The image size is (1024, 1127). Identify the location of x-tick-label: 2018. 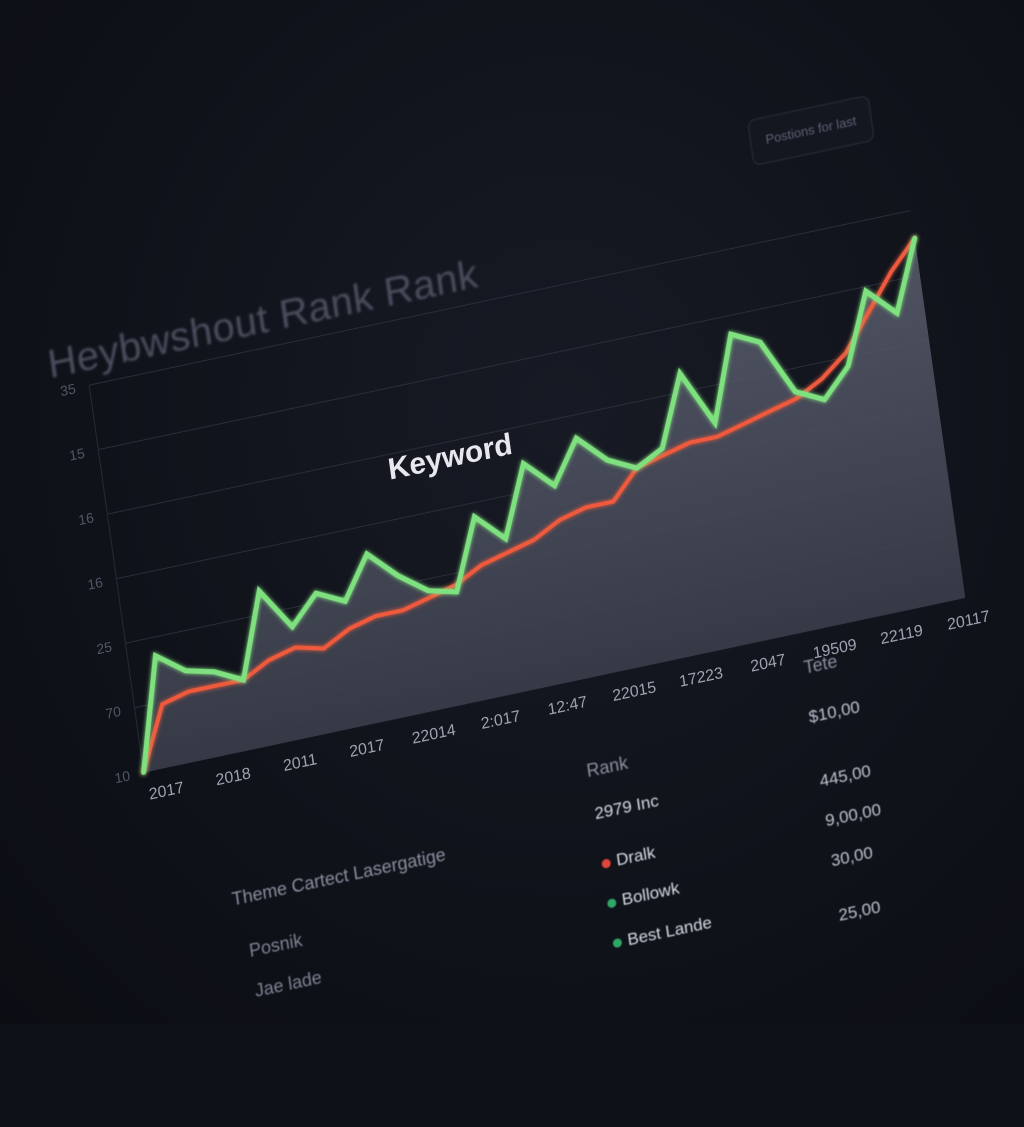
(233, 777).